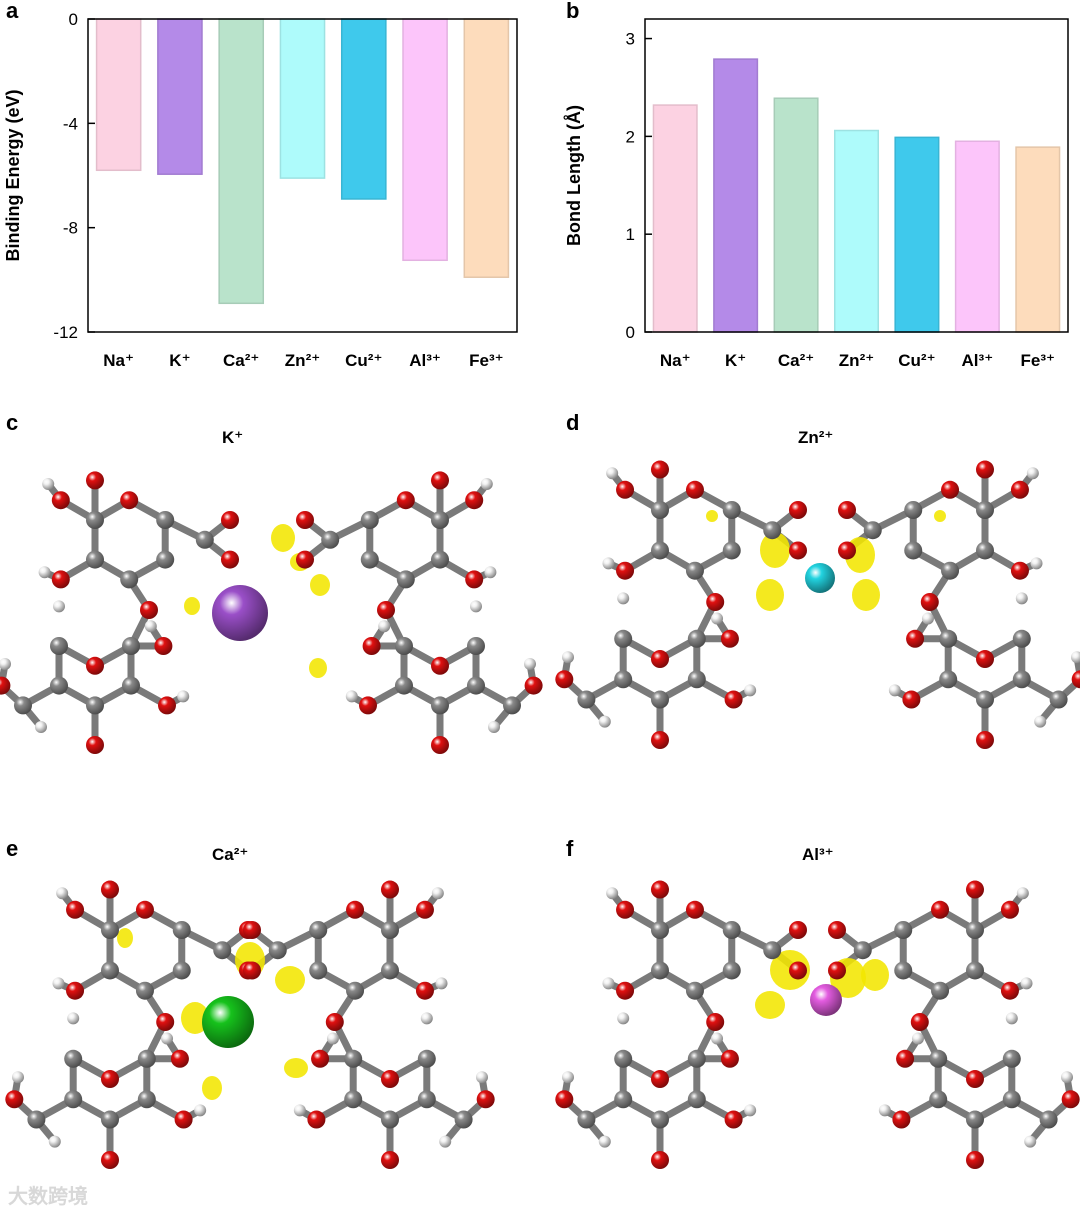 This screenshot has width=1080, height=1213. Describe the element at coordinates (70, 228) in the screenshot. I see `y-tick-label-a-2: -8` at that location.